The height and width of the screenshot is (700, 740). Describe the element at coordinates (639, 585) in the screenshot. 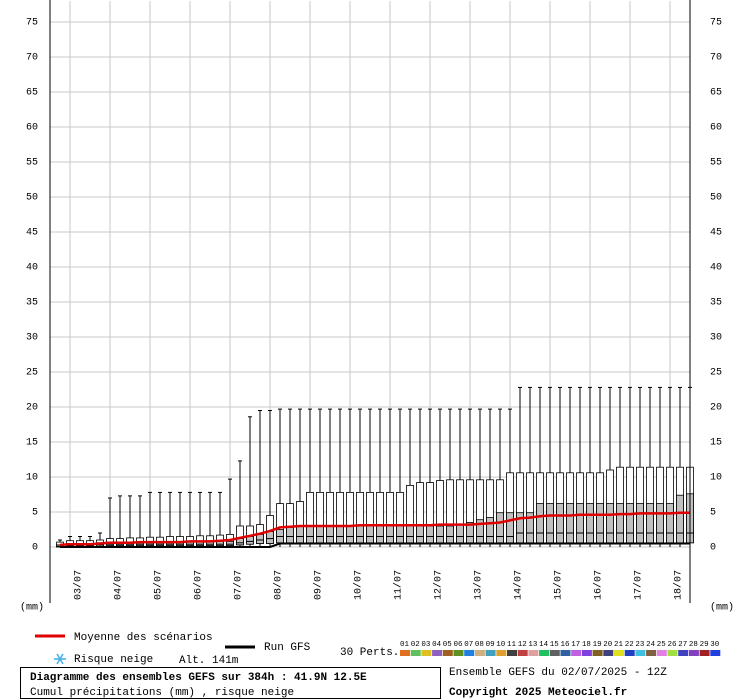

I see `x-tick-label: 17/07` at that location.